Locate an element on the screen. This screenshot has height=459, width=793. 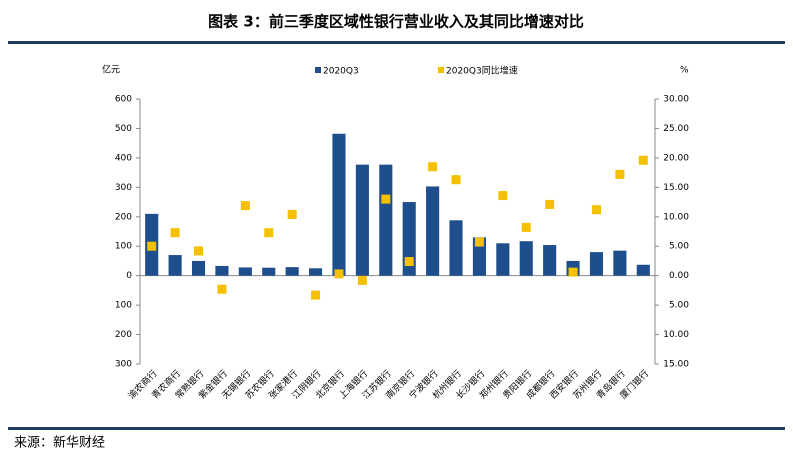
y2-tick-label: 30.00 is located at coordinates (676, 100).